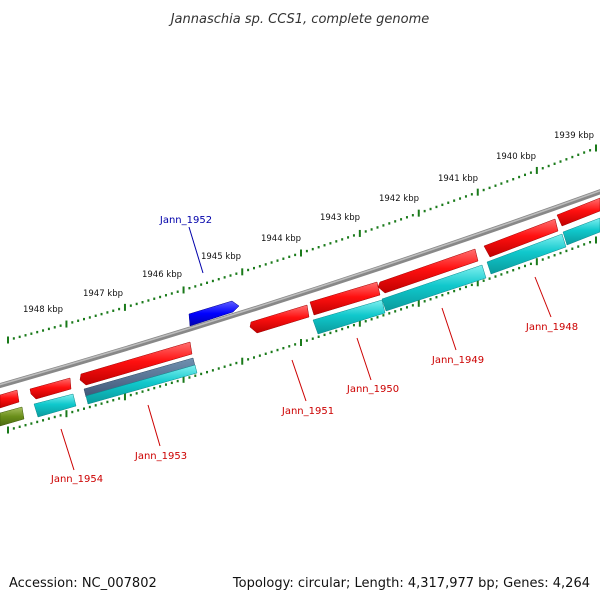 The width and height of the screenshot is (600, 600). Describe the element at coordinates (349, 317) in the screenshot. I see `gene-jann-1950-cyan` at that location.